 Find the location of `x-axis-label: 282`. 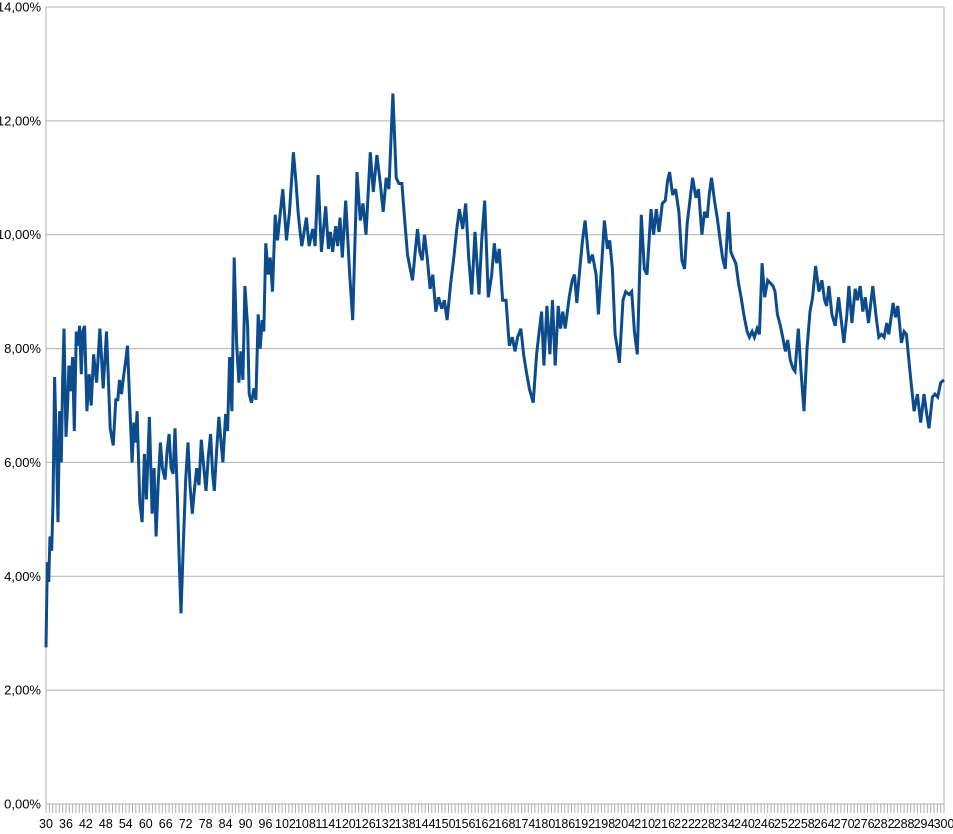

x-axis-label: 282 is located at coordinates (884, 824).